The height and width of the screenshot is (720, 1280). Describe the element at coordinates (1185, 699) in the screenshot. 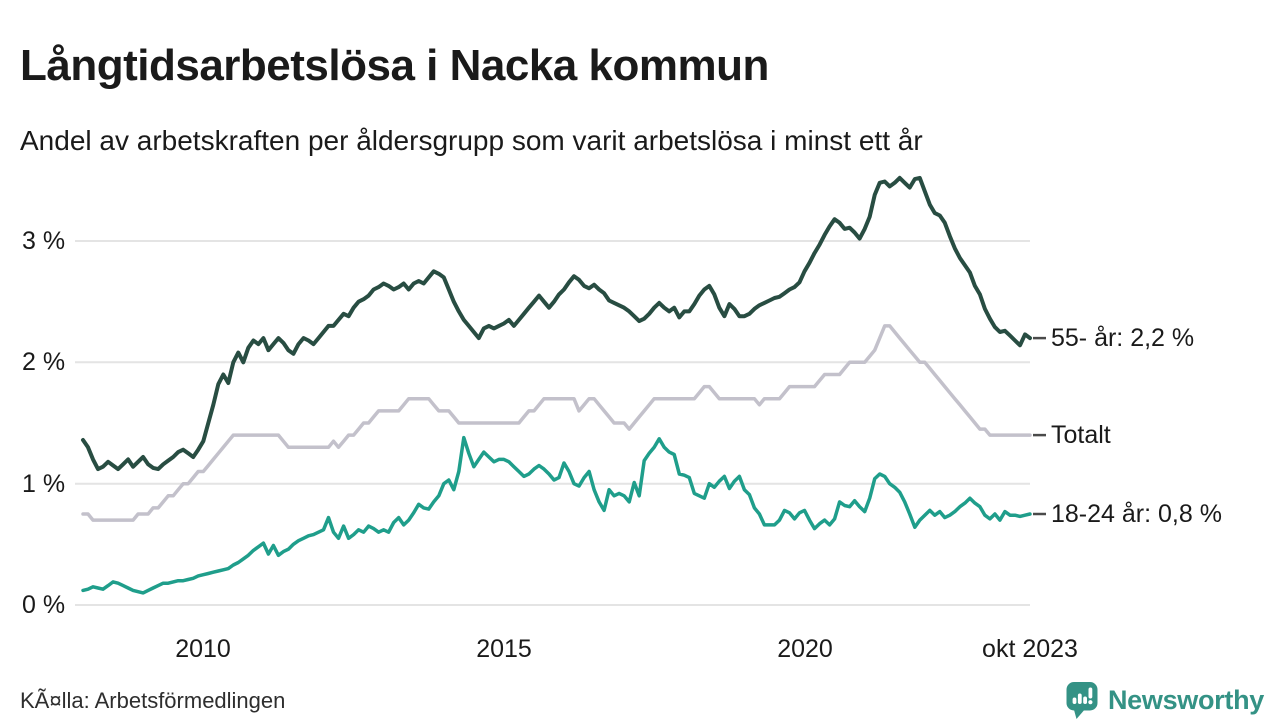

I see `newsworthy-wordmark: Newsworthy` at that location.